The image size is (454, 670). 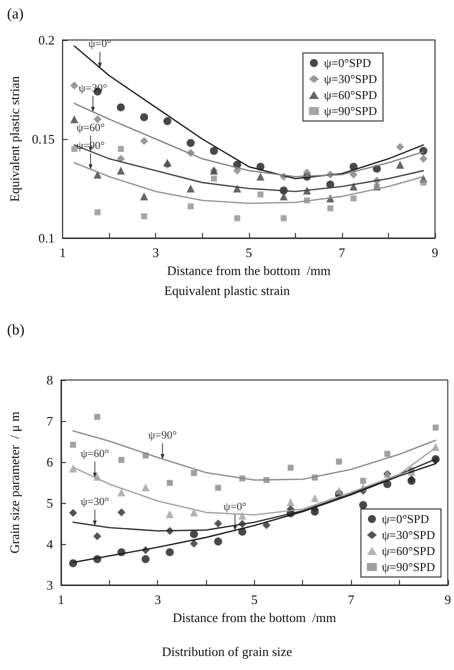 What do you see at coordinates (227, 651) in the screenshot?
I see `text: Distribution of grain size` at bounding box center [227, 651].